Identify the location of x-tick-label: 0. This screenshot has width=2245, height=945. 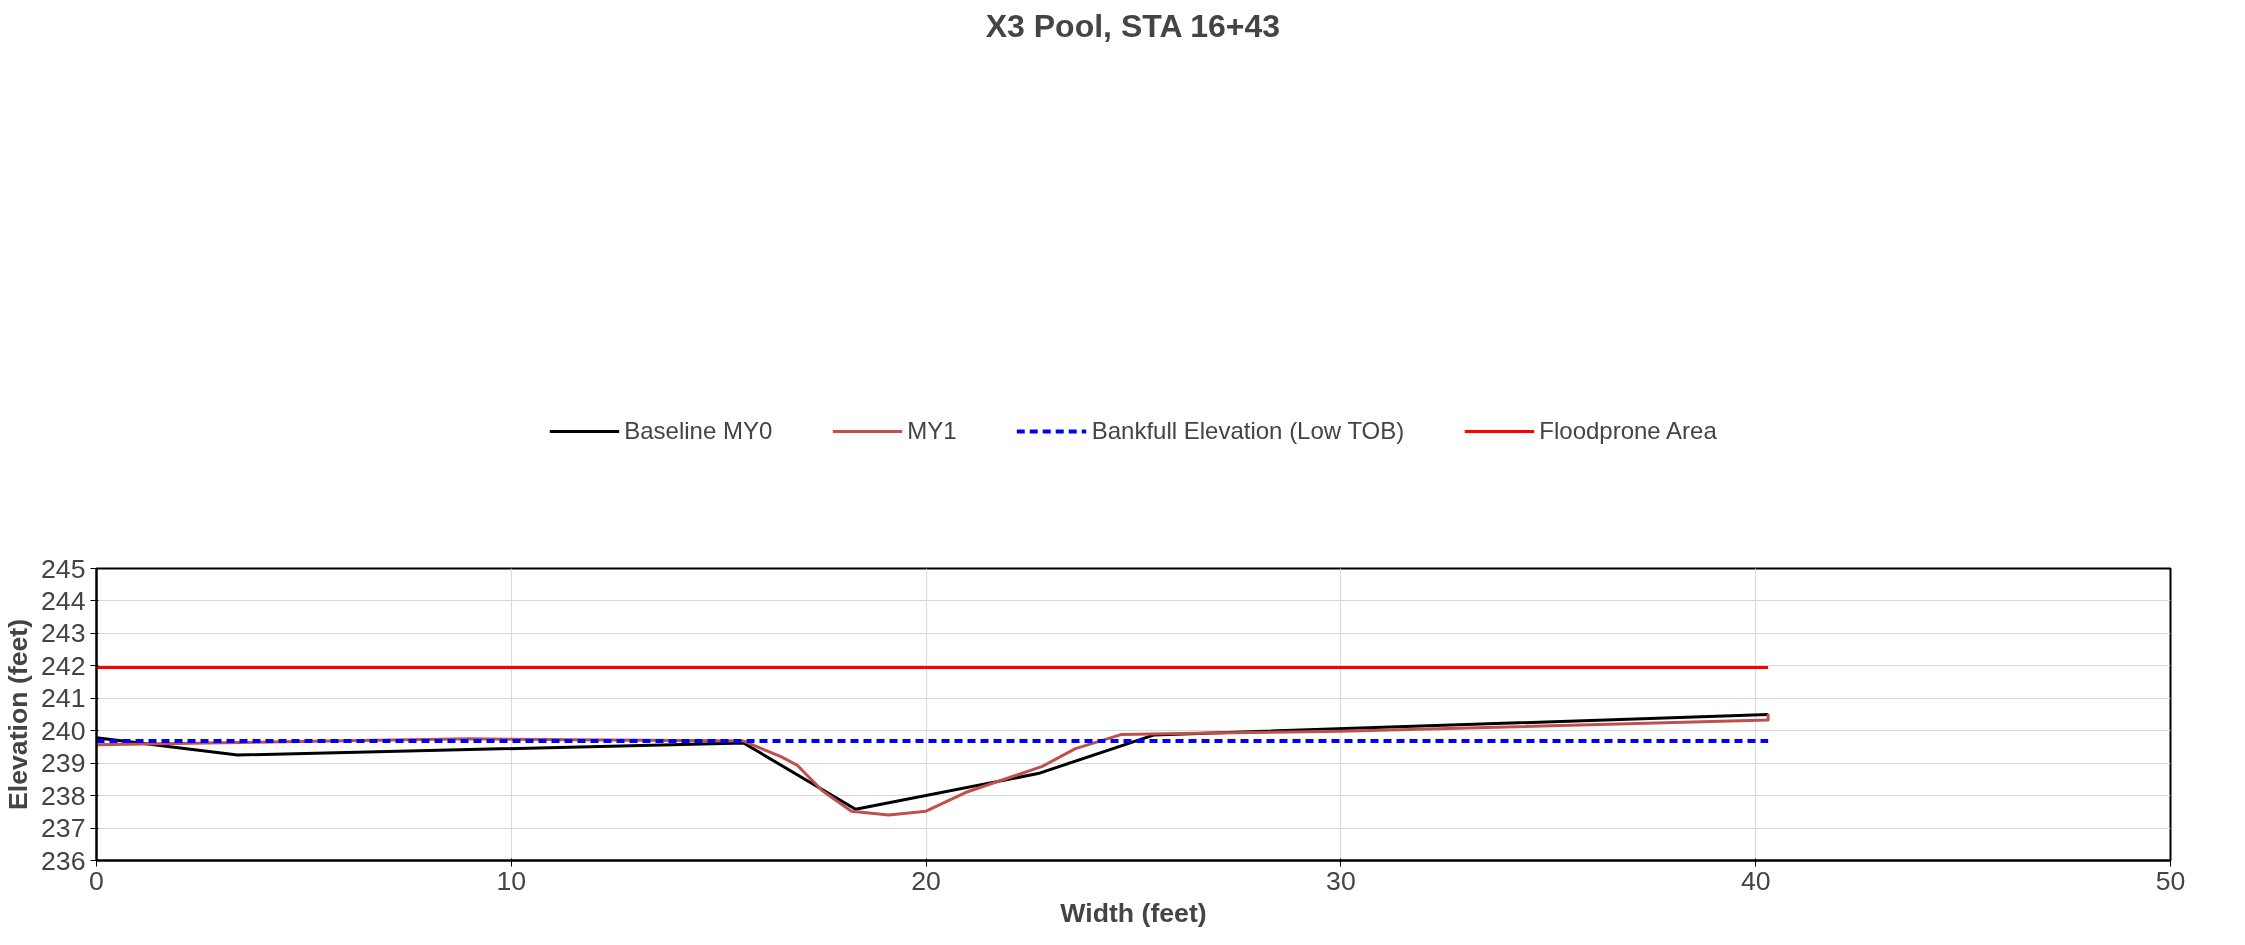
(96, 880).